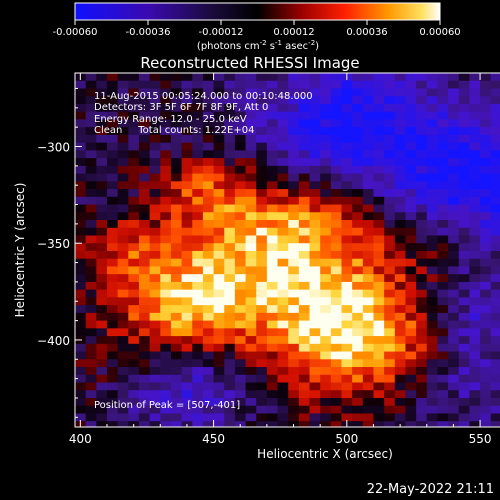 This screenshot has width=500, height=500. What do you see at coordinates (203, 96) in the screenshot?
I see `annotation-time-range: 11-Aug-2015 00:05:24.000 to 00:10:48.000` at bounding box center [203, 96].